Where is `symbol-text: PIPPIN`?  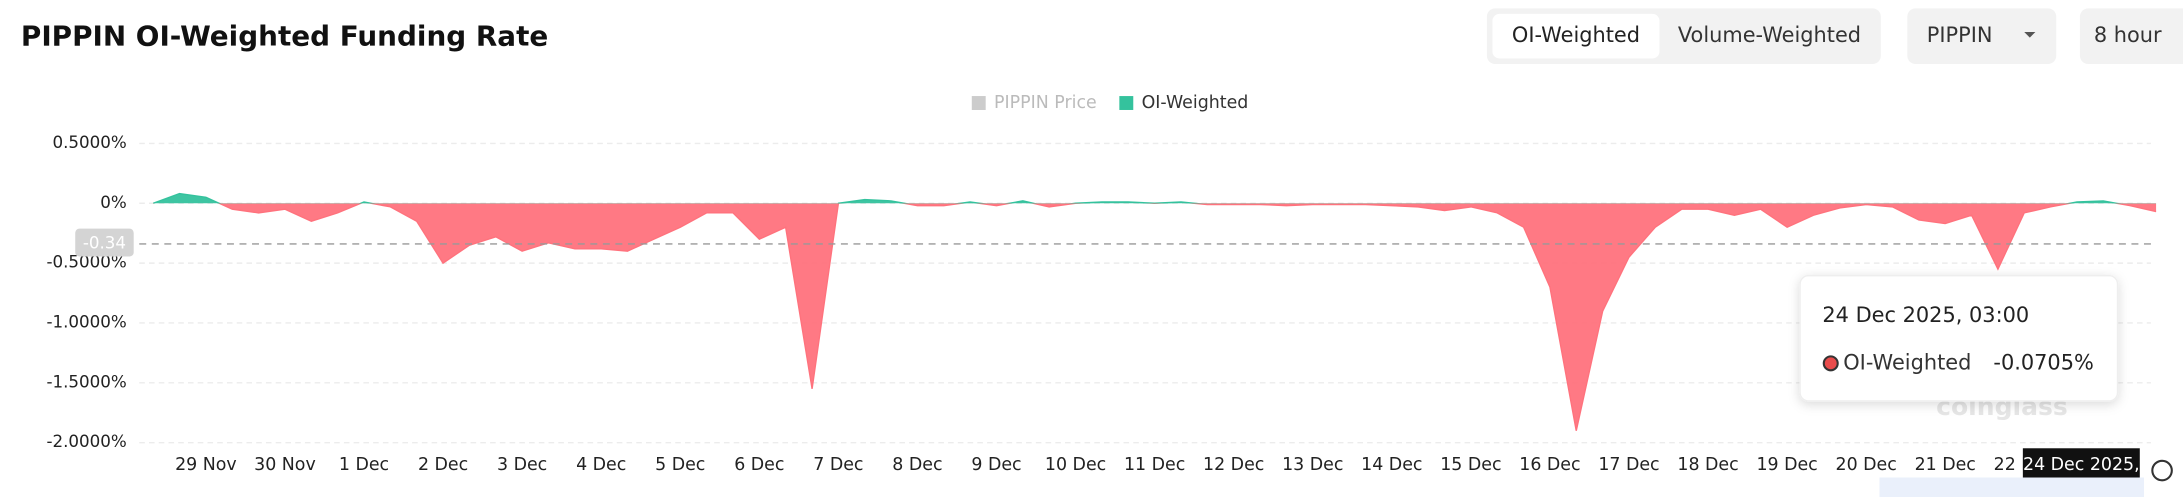
symbol-text: PIPPIN is located at coordinates (1960, 35).